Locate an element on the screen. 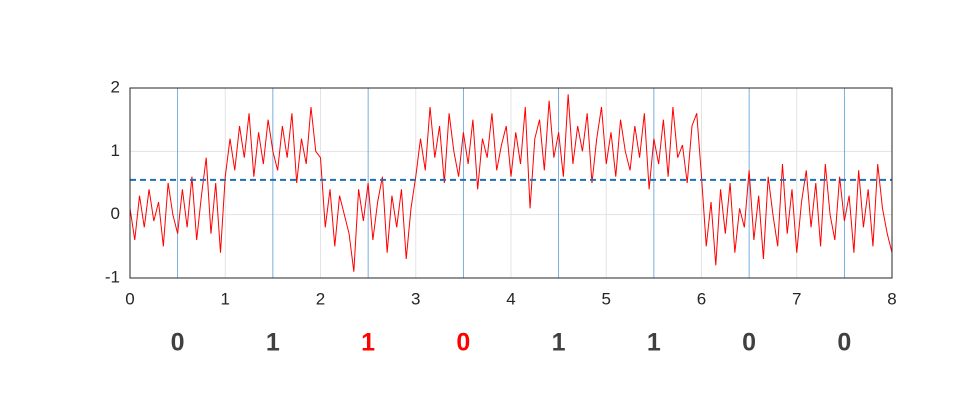 The image size is (958, 405). y-tick-label: -1 is located at coordinates (112, 276).